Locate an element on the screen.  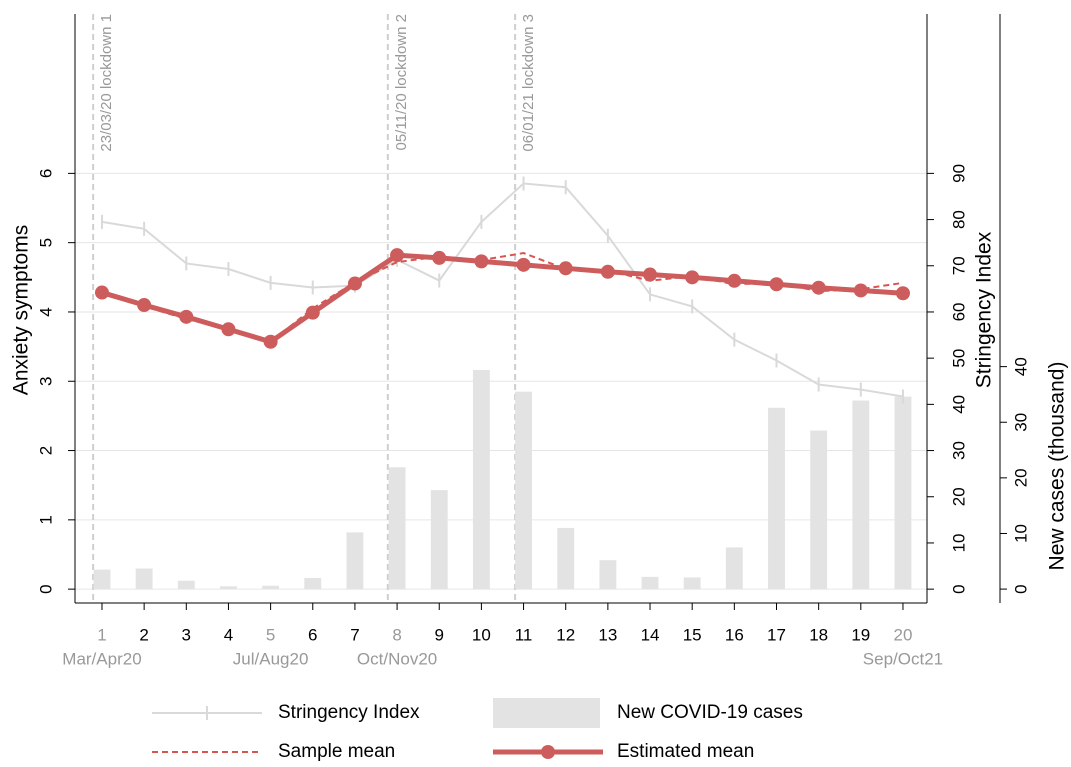
x-tick-label: 7 is located at coordinates (354, 634).